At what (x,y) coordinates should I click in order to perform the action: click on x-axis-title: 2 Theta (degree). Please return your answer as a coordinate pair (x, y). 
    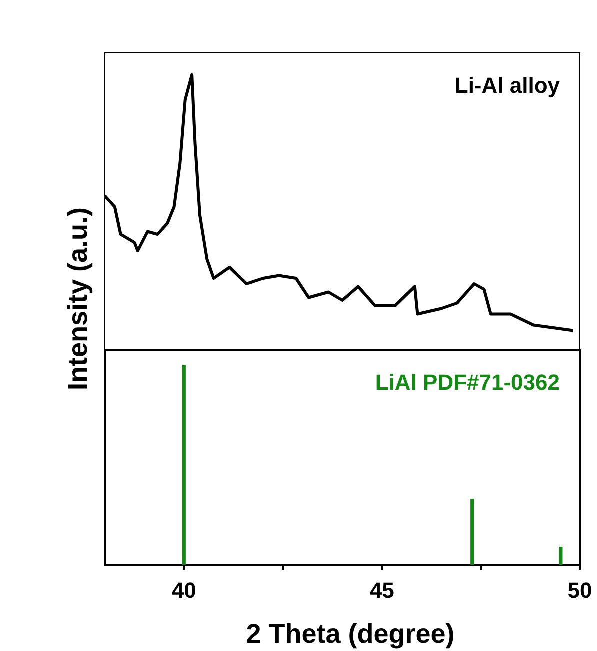
    Looking at the image, I should click on (350, 634).